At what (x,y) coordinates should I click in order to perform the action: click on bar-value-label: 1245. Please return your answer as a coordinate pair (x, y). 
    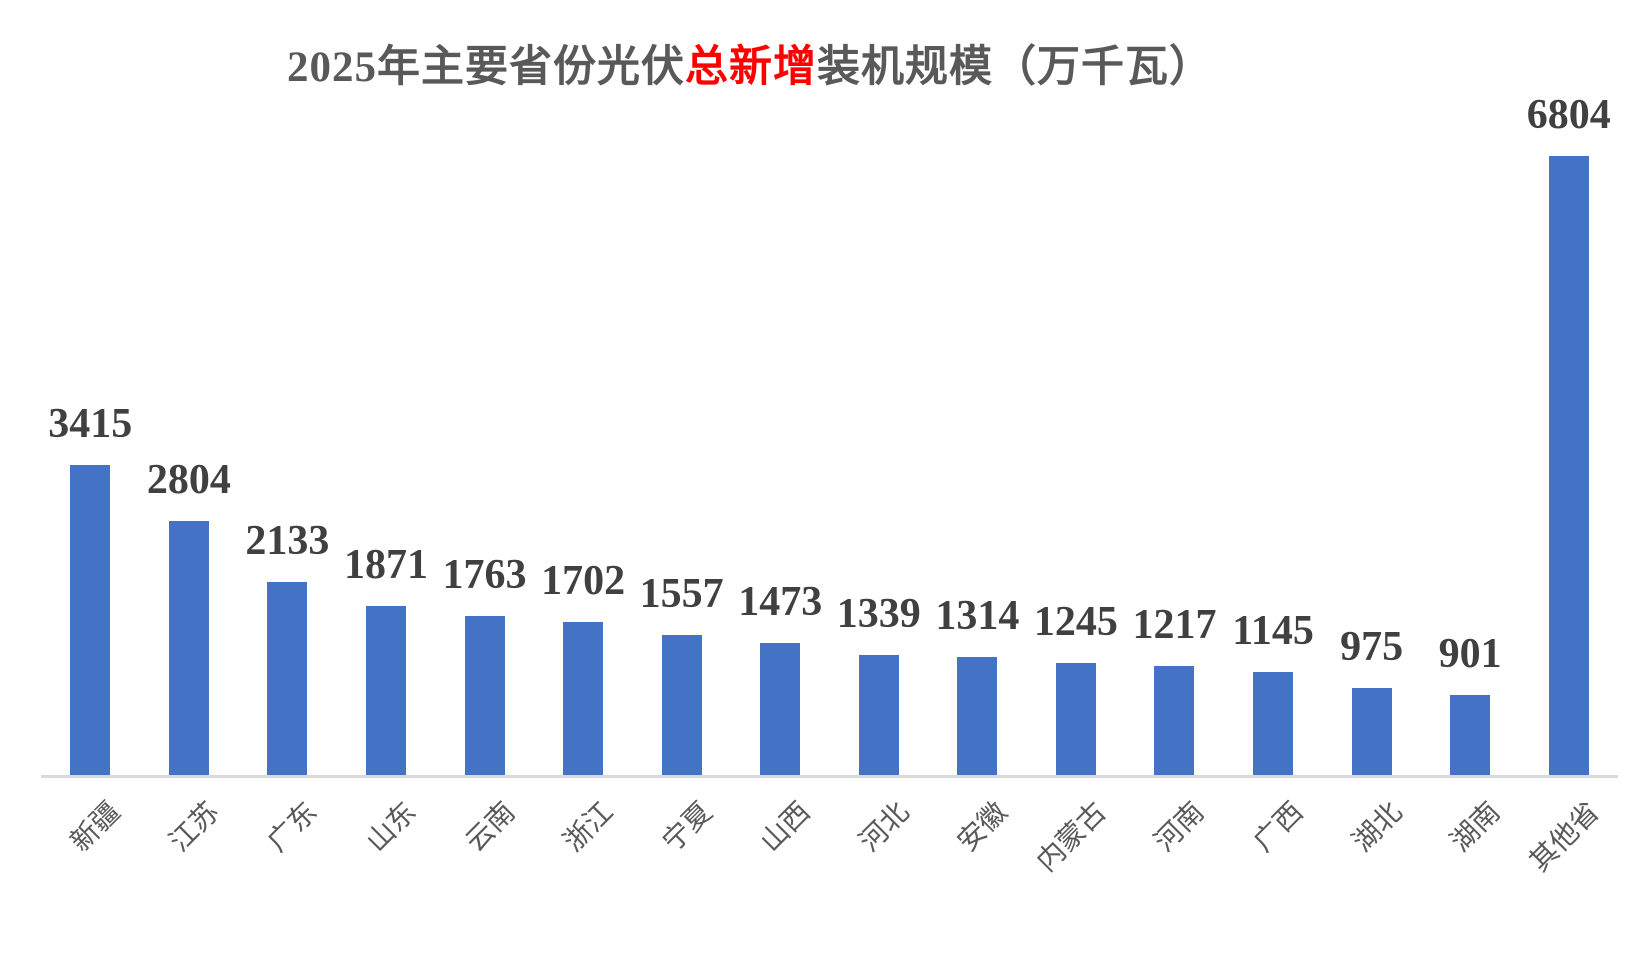
    Looking at the image, I should click on (1075, 622).